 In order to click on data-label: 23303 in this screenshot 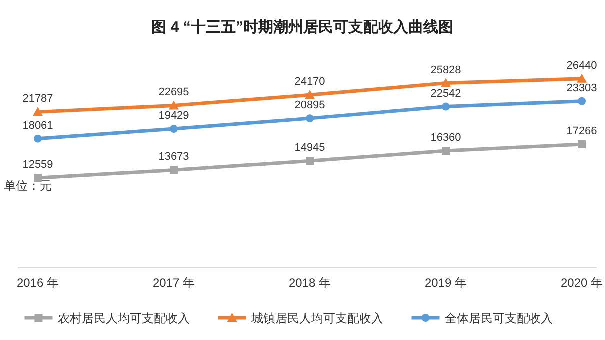, I will do `click(582, 88)`.